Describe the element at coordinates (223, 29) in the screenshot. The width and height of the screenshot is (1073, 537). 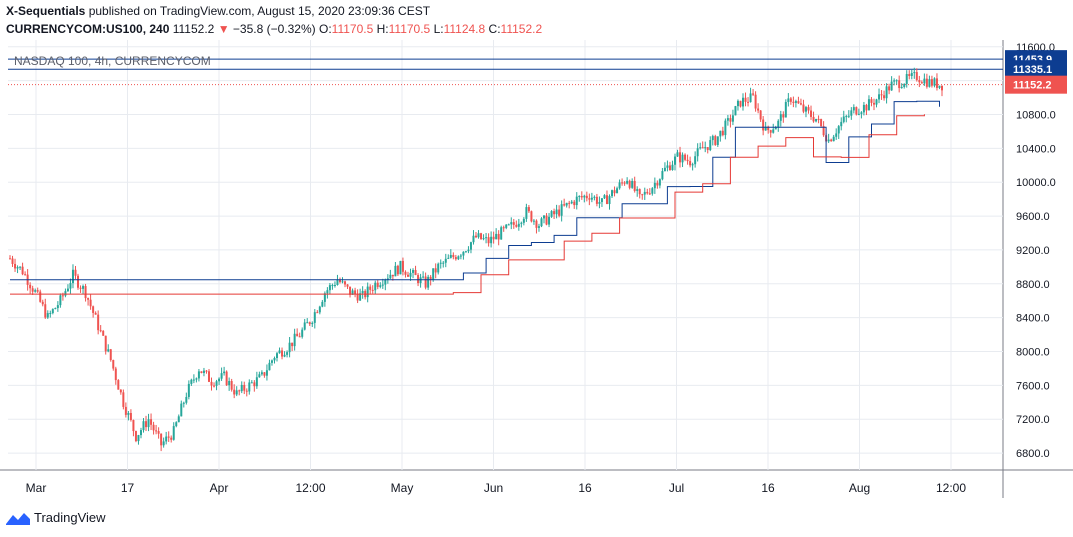
I see `change-arrow-icon: ▼` at that location.